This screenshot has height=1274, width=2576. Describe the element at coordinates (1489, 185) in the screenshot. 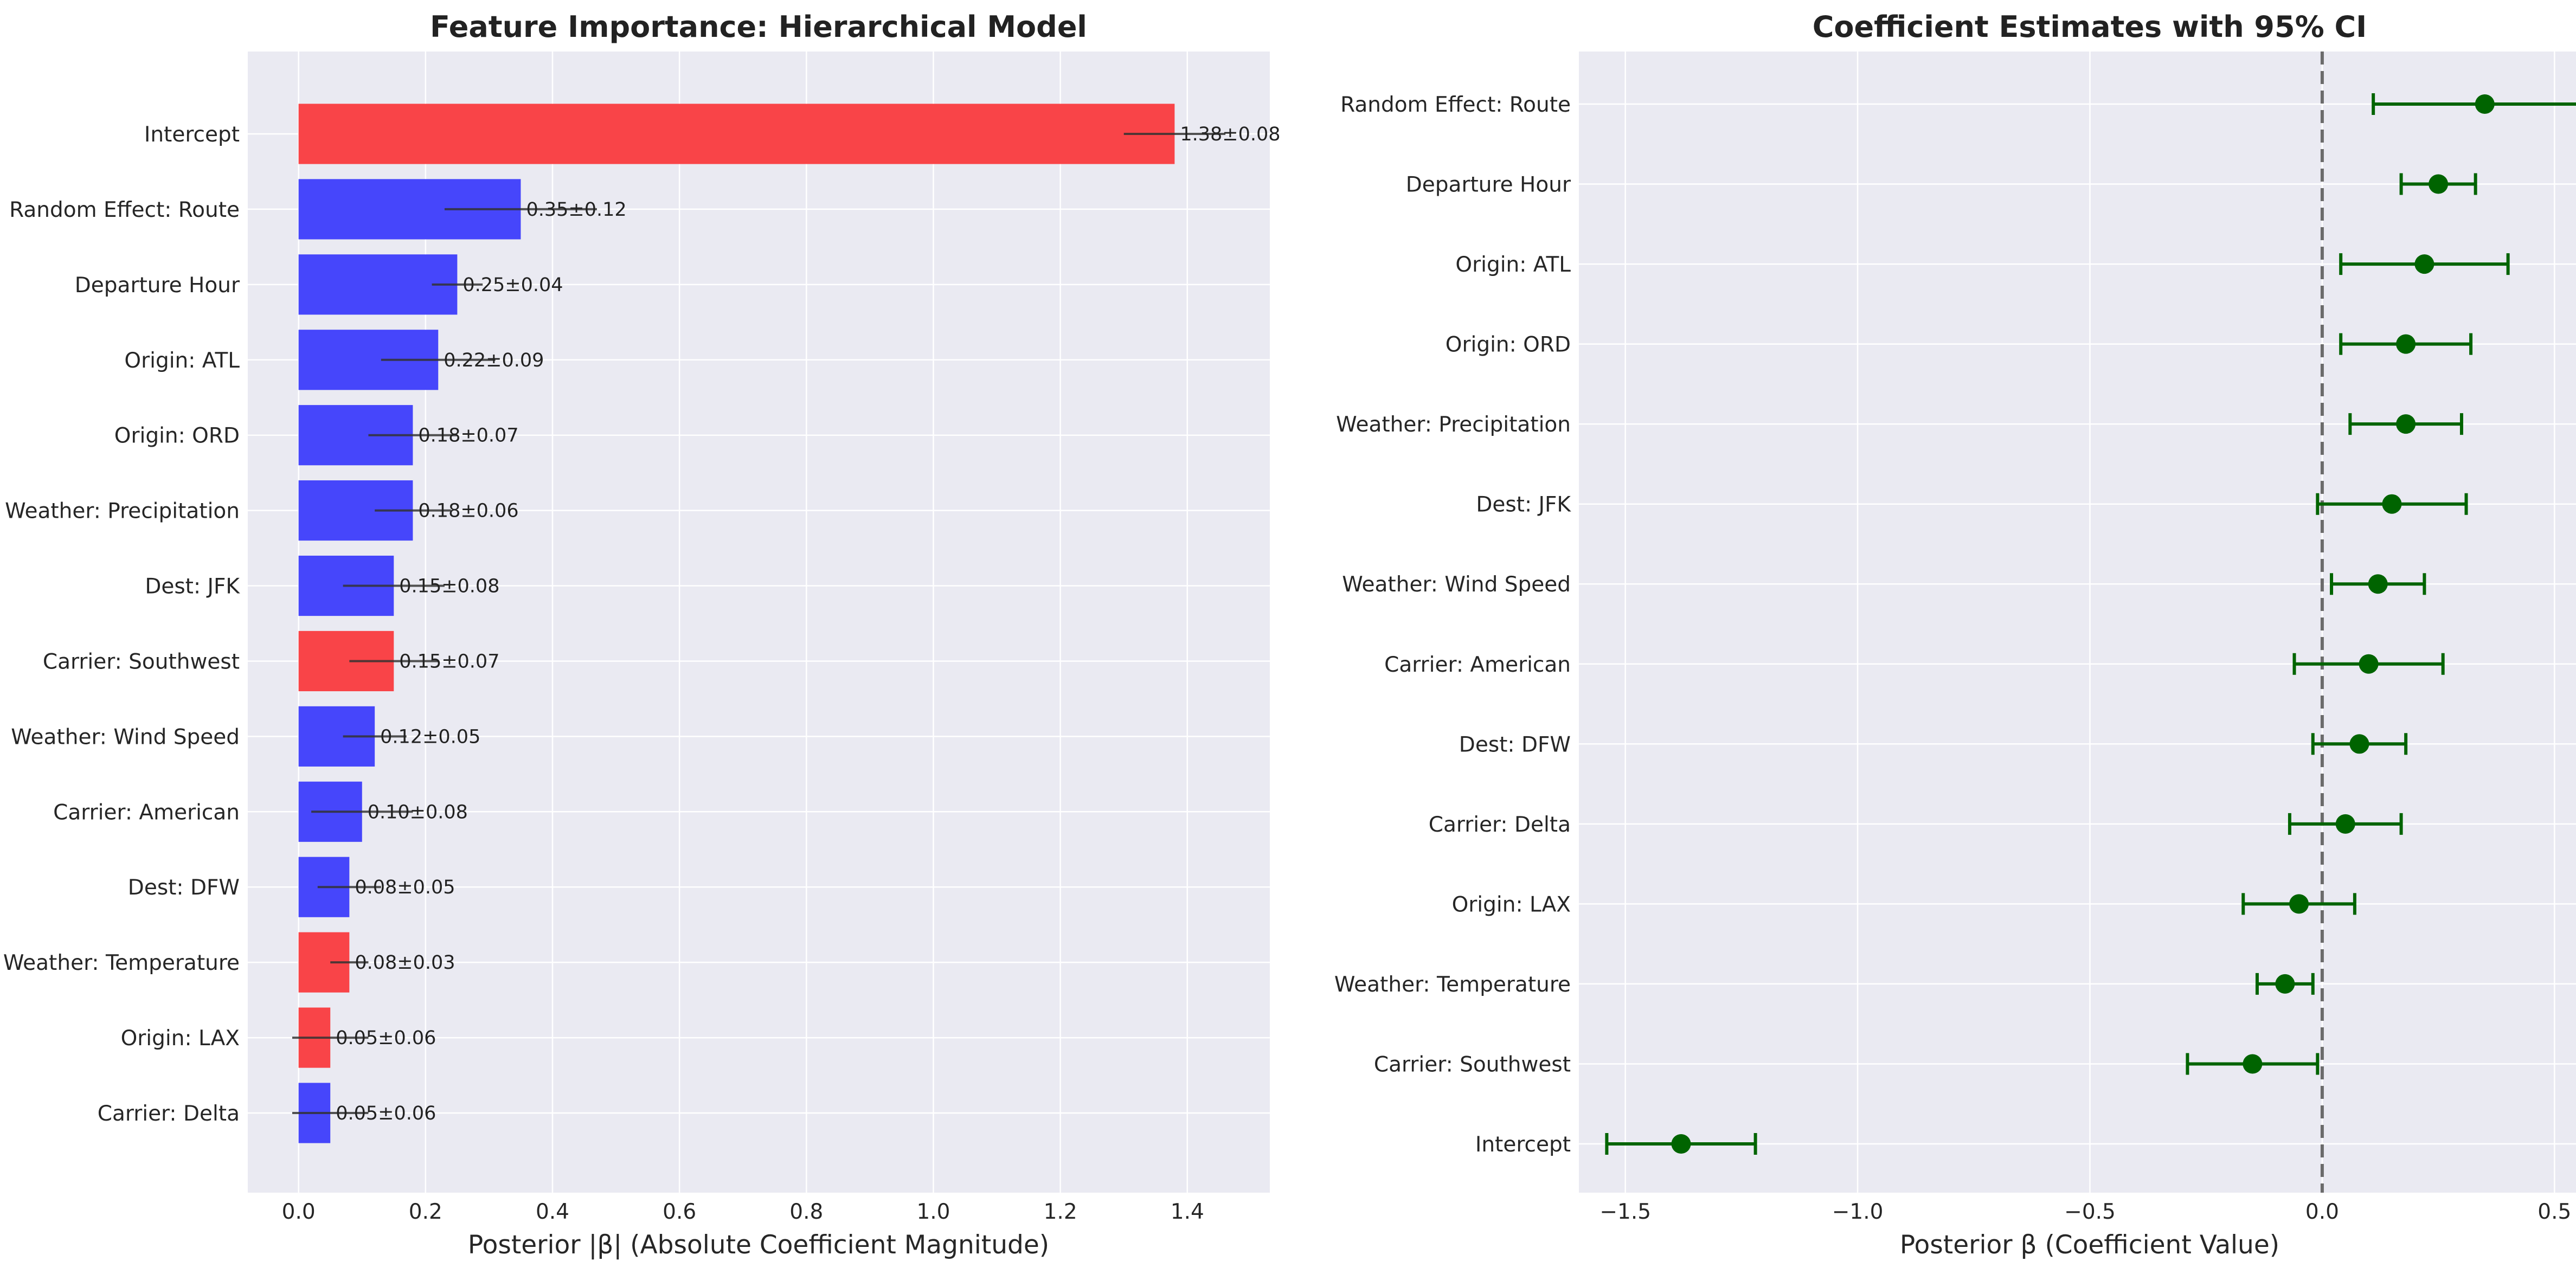

I see `coefficient-y-tick-label: Departure Hour` at that location.